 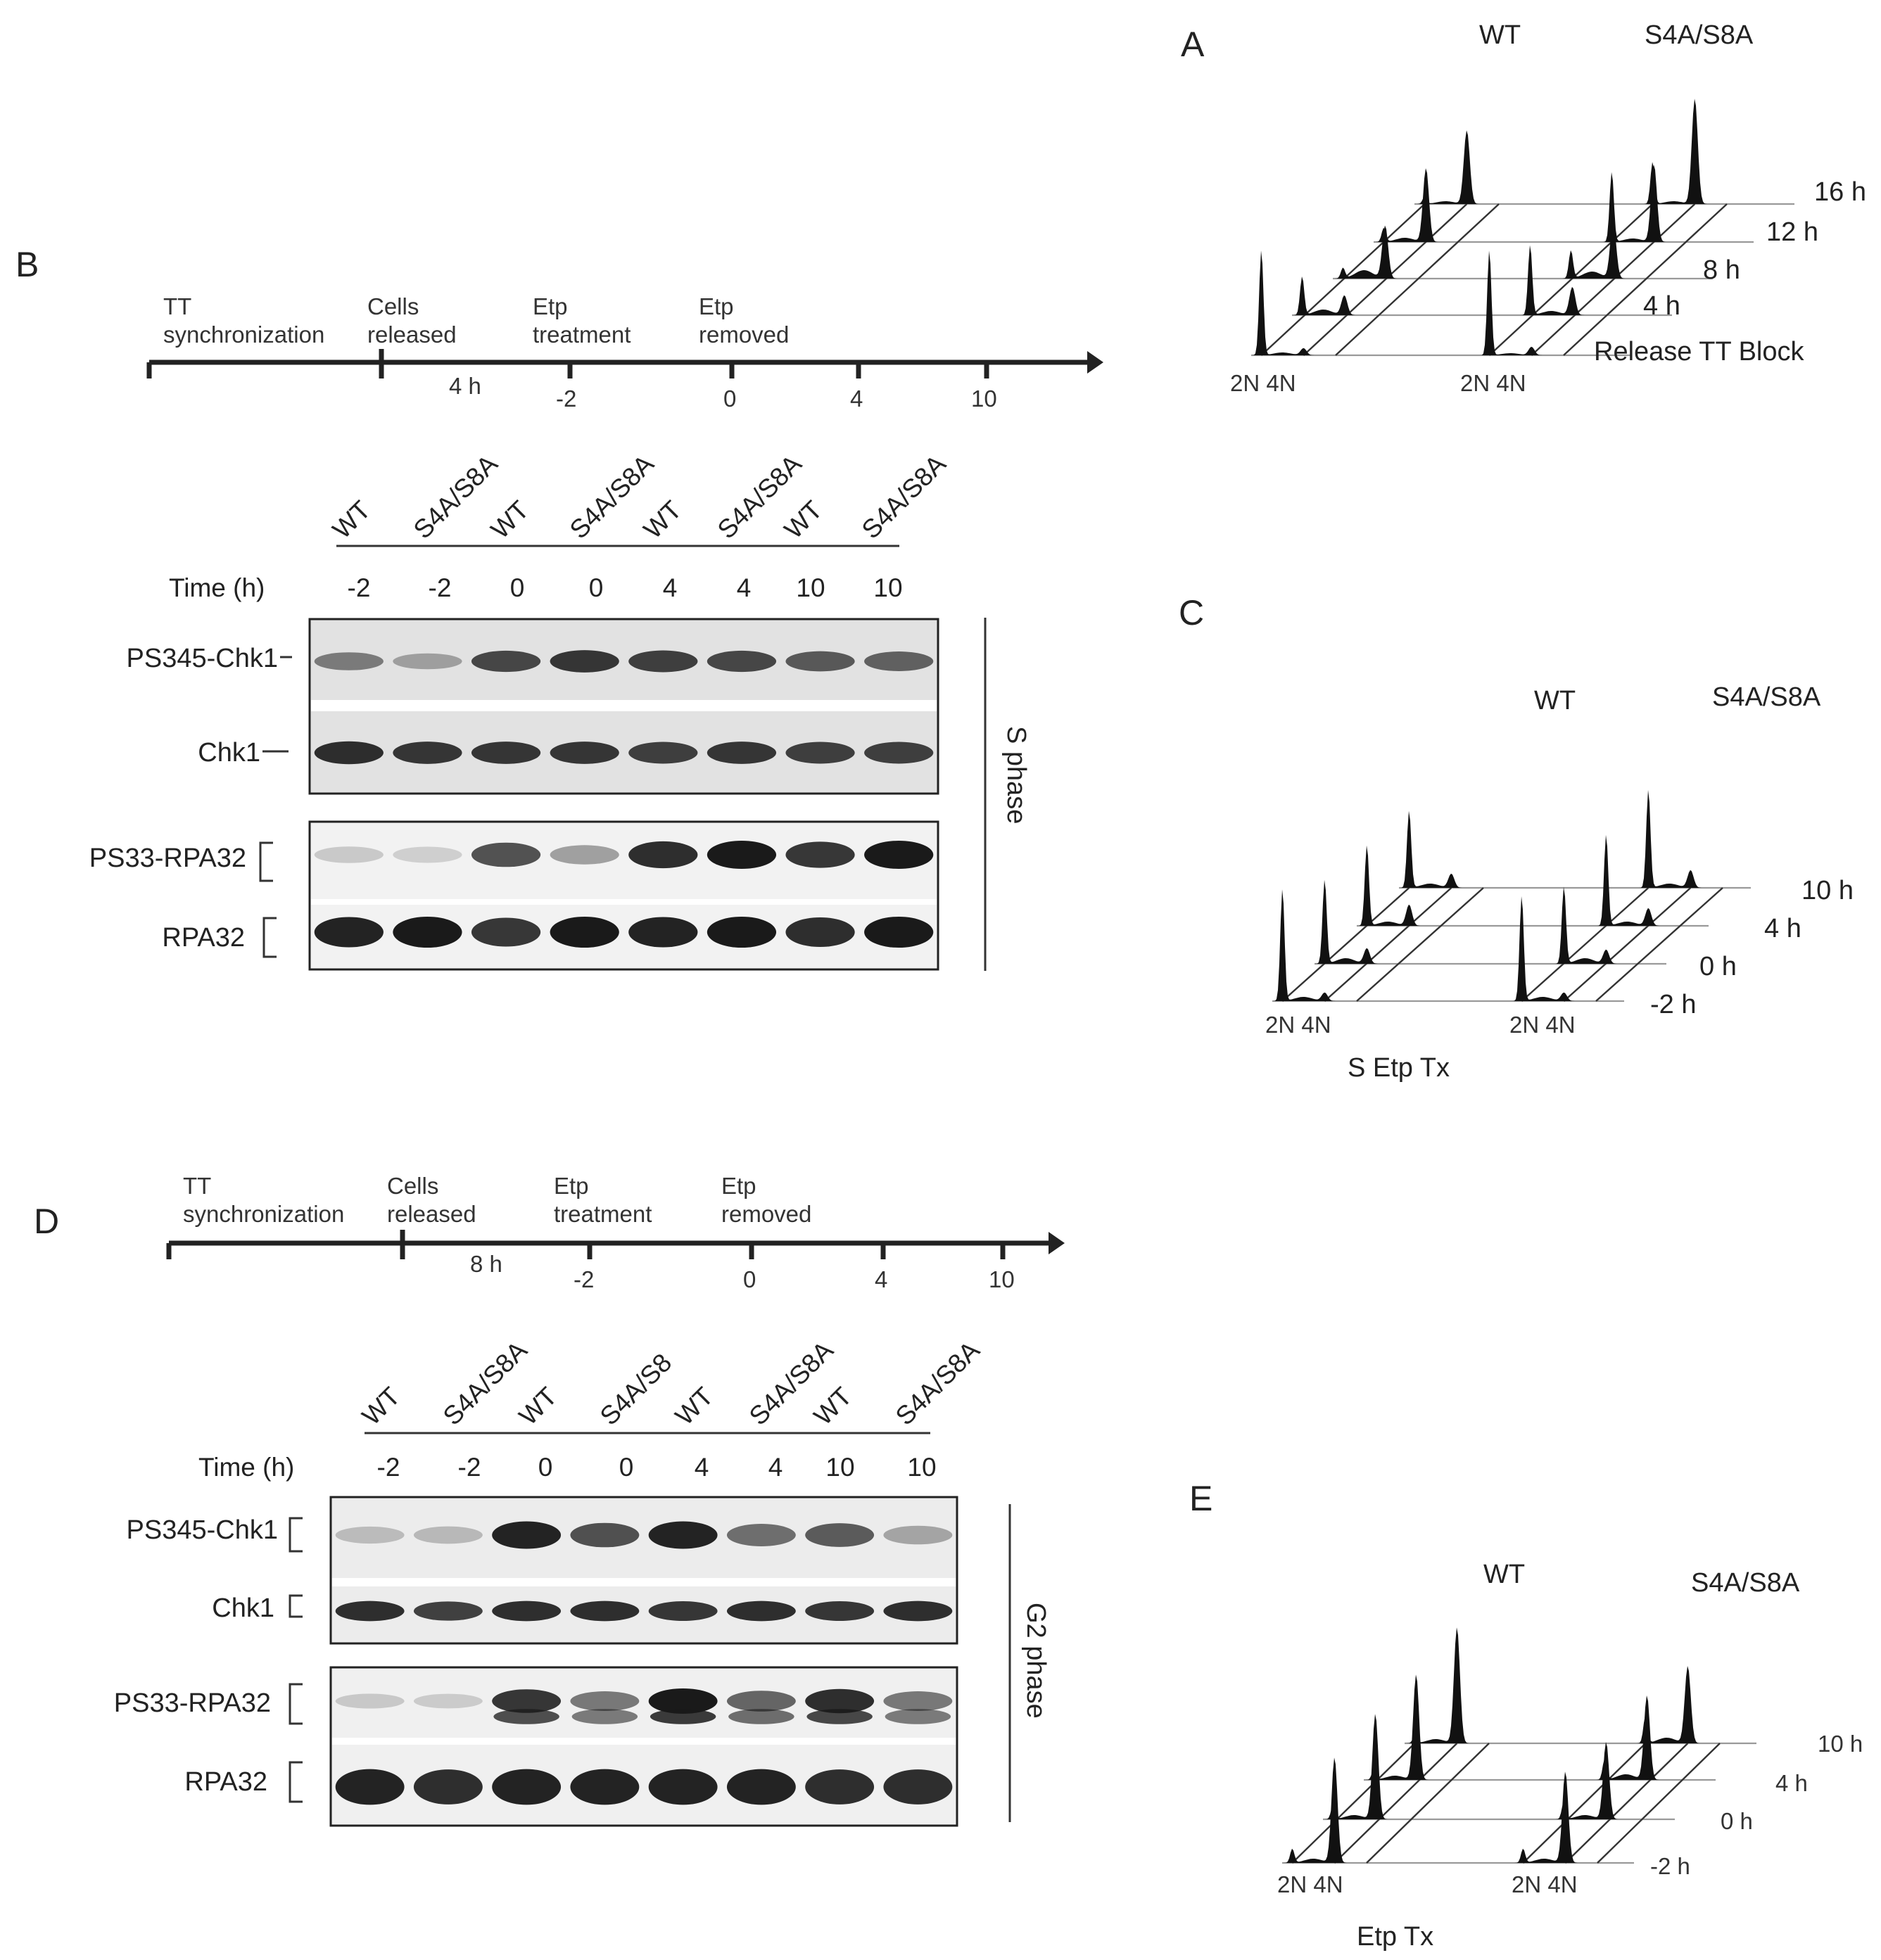 What do you see at coordinates (623, 795) in the screenshot?
I see `panel-b-blots` at bounding box center [623, 795].